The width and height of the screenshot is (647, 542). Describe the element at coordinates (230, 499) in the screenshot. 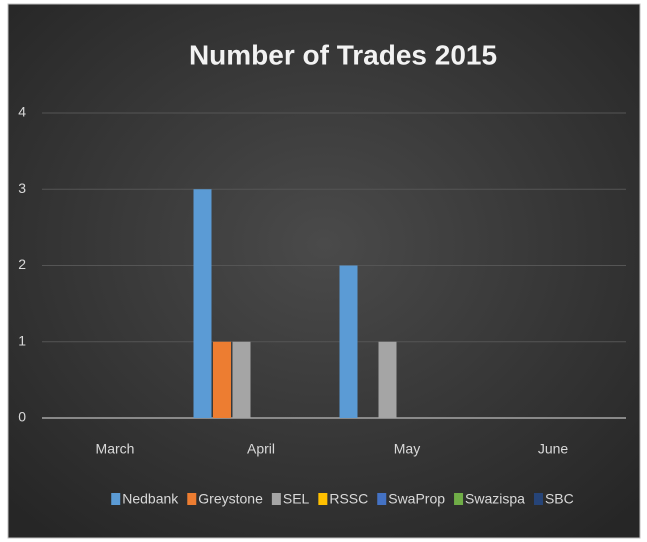

I see `legend-label: Greystone` at that location.